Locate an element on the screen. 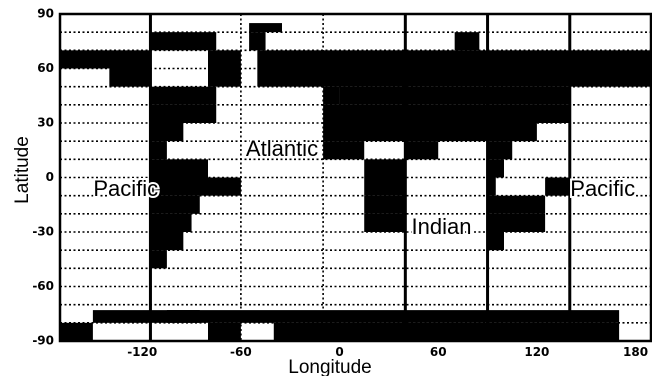  y-tick-label: -60 is located at coordinates (43, 286).